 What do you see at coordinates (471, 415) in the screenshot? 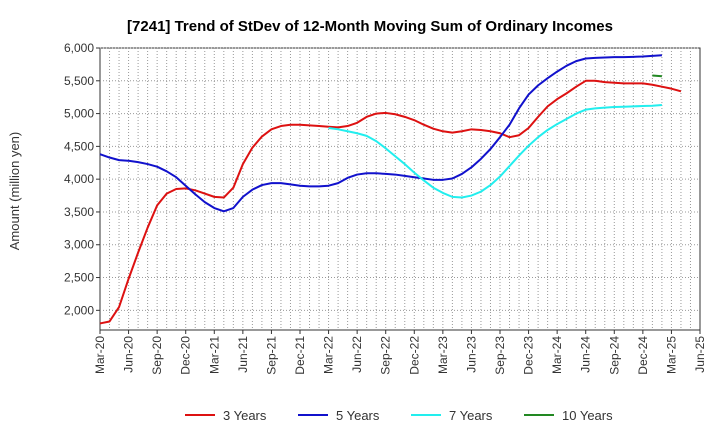
I see `legend-label: 7 Years` at bounding box center [471, 415].